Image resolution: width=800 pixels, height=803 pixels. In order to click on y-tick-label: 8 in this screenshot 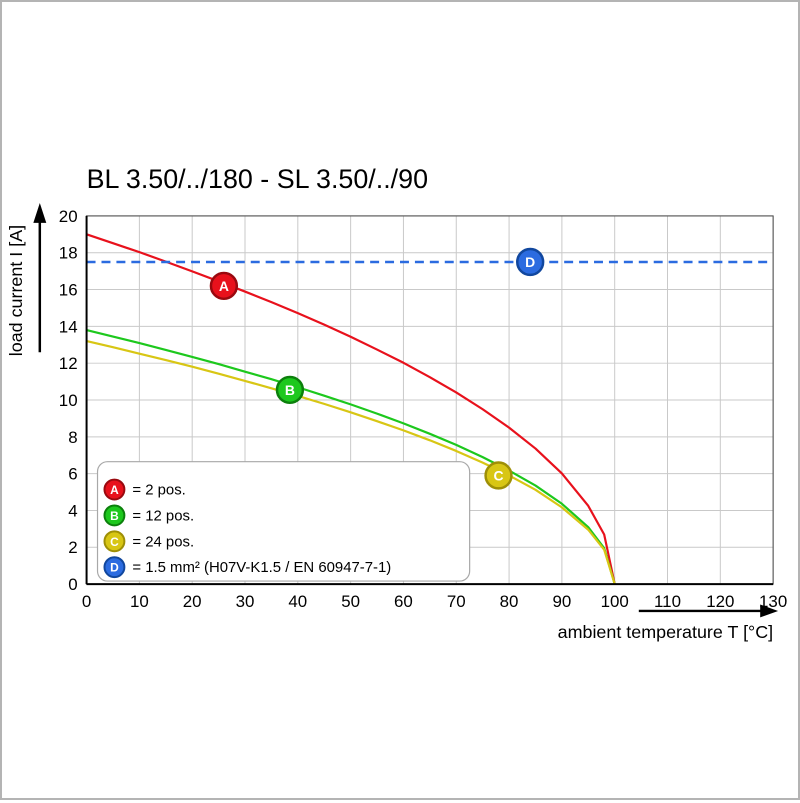, I will do `click(72, 437)`.